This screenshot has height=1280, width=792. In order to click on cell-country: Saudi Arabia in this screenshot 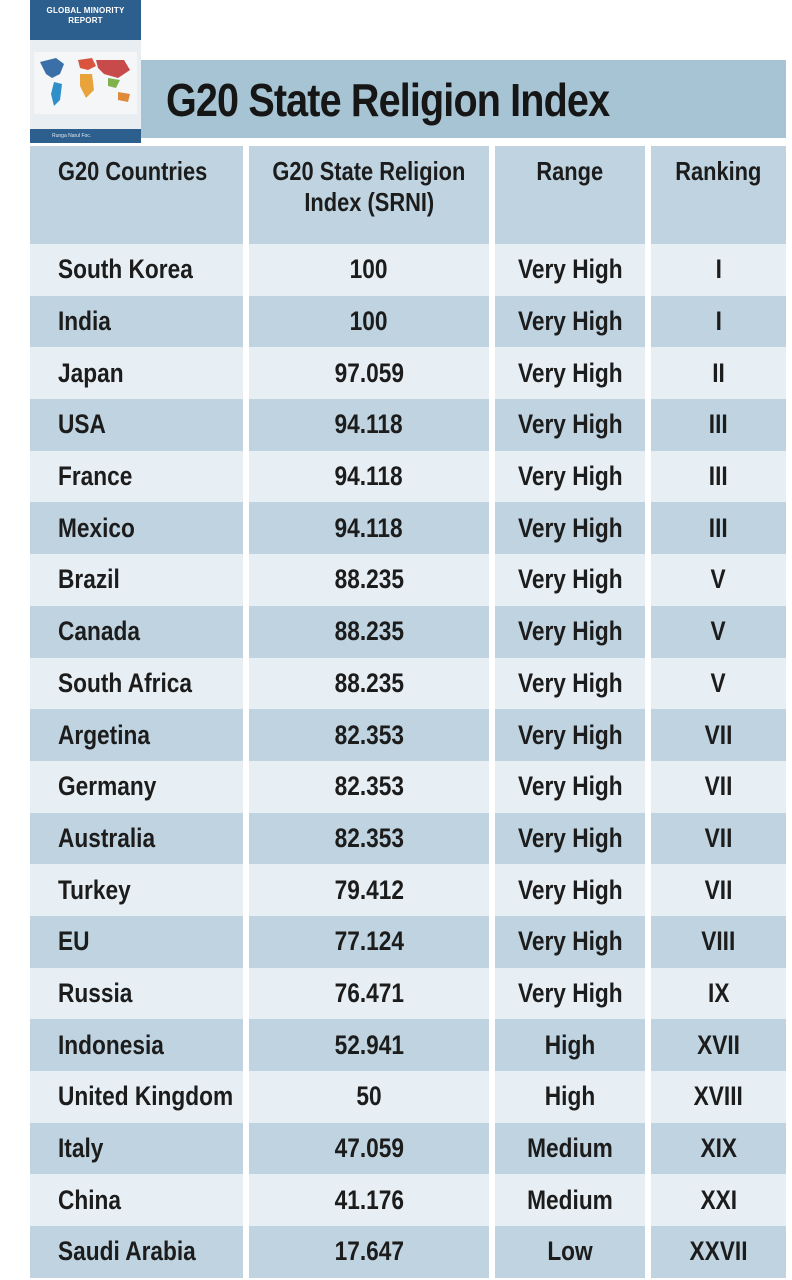, I will do `click(139, 1252)`.